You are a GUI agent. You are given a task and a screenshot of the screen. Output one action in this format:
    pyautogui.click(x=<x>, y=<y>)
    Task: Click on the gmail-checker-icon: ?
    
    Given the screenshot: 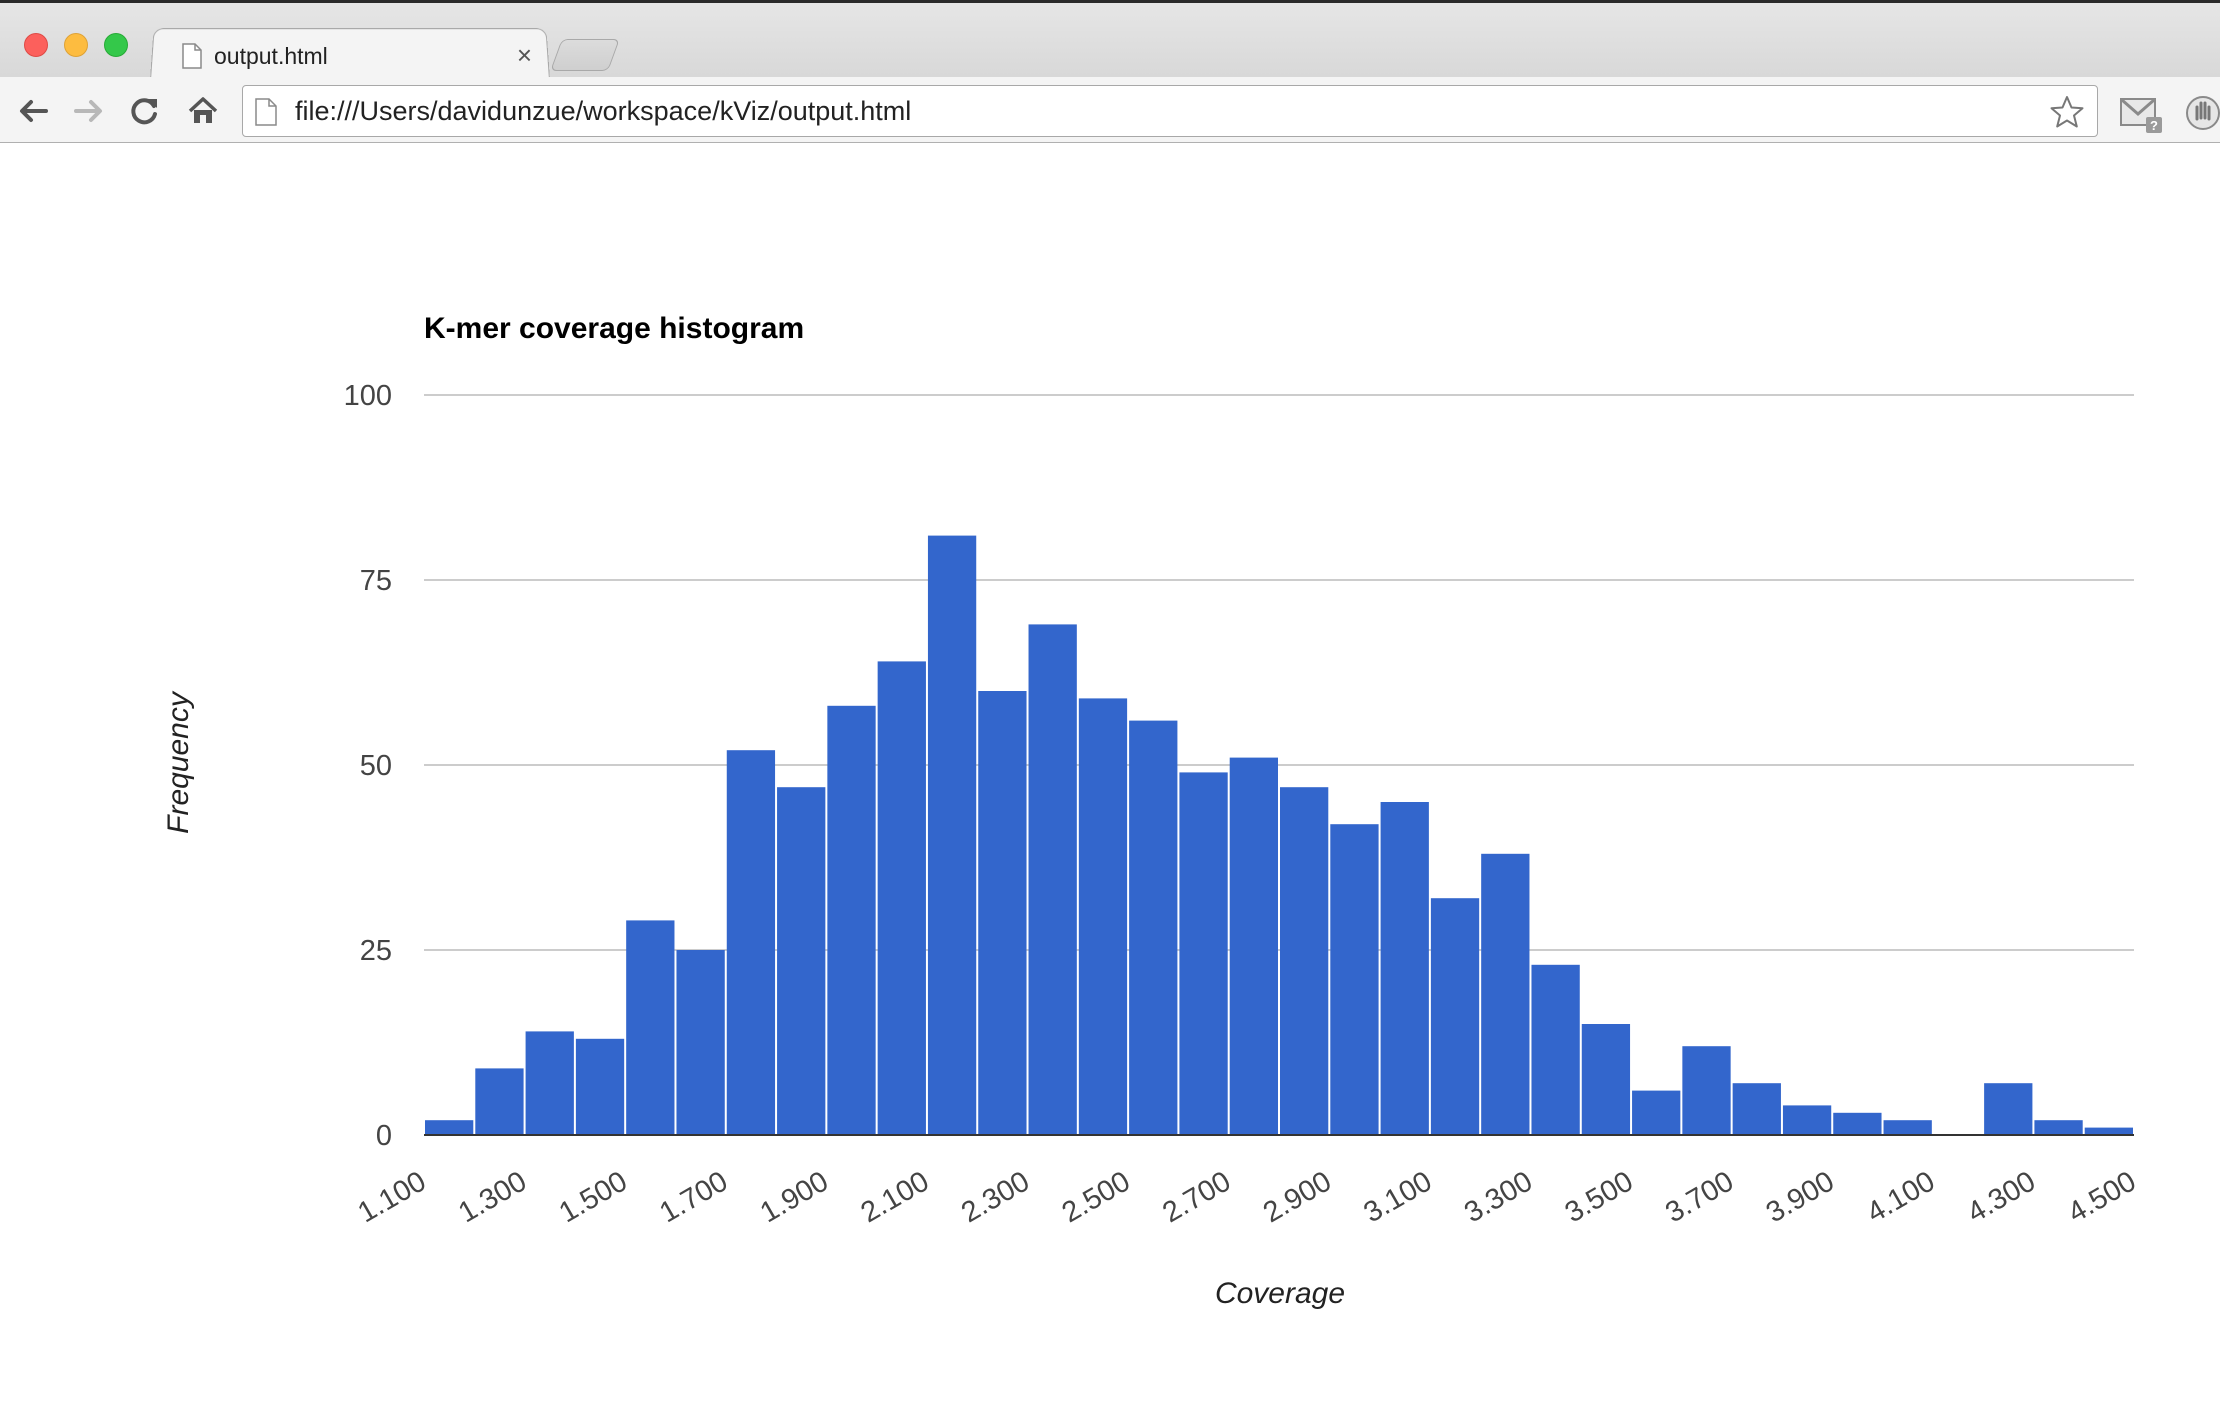 What is the action you would take?
    pyautogui.click(x=2142, y=115)
    